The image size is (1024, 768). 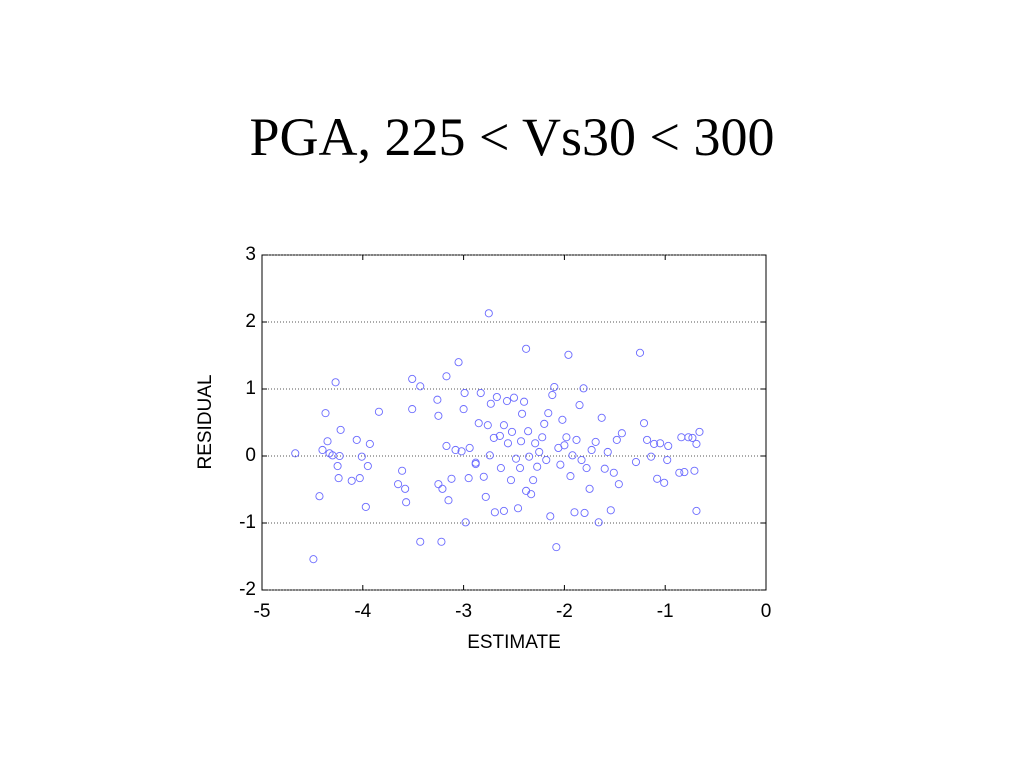 What do you see at coordinates (514, 642) in the screenshot?
I see `x-axis-label: ESTIMATE` at bounding box center [514, 642].